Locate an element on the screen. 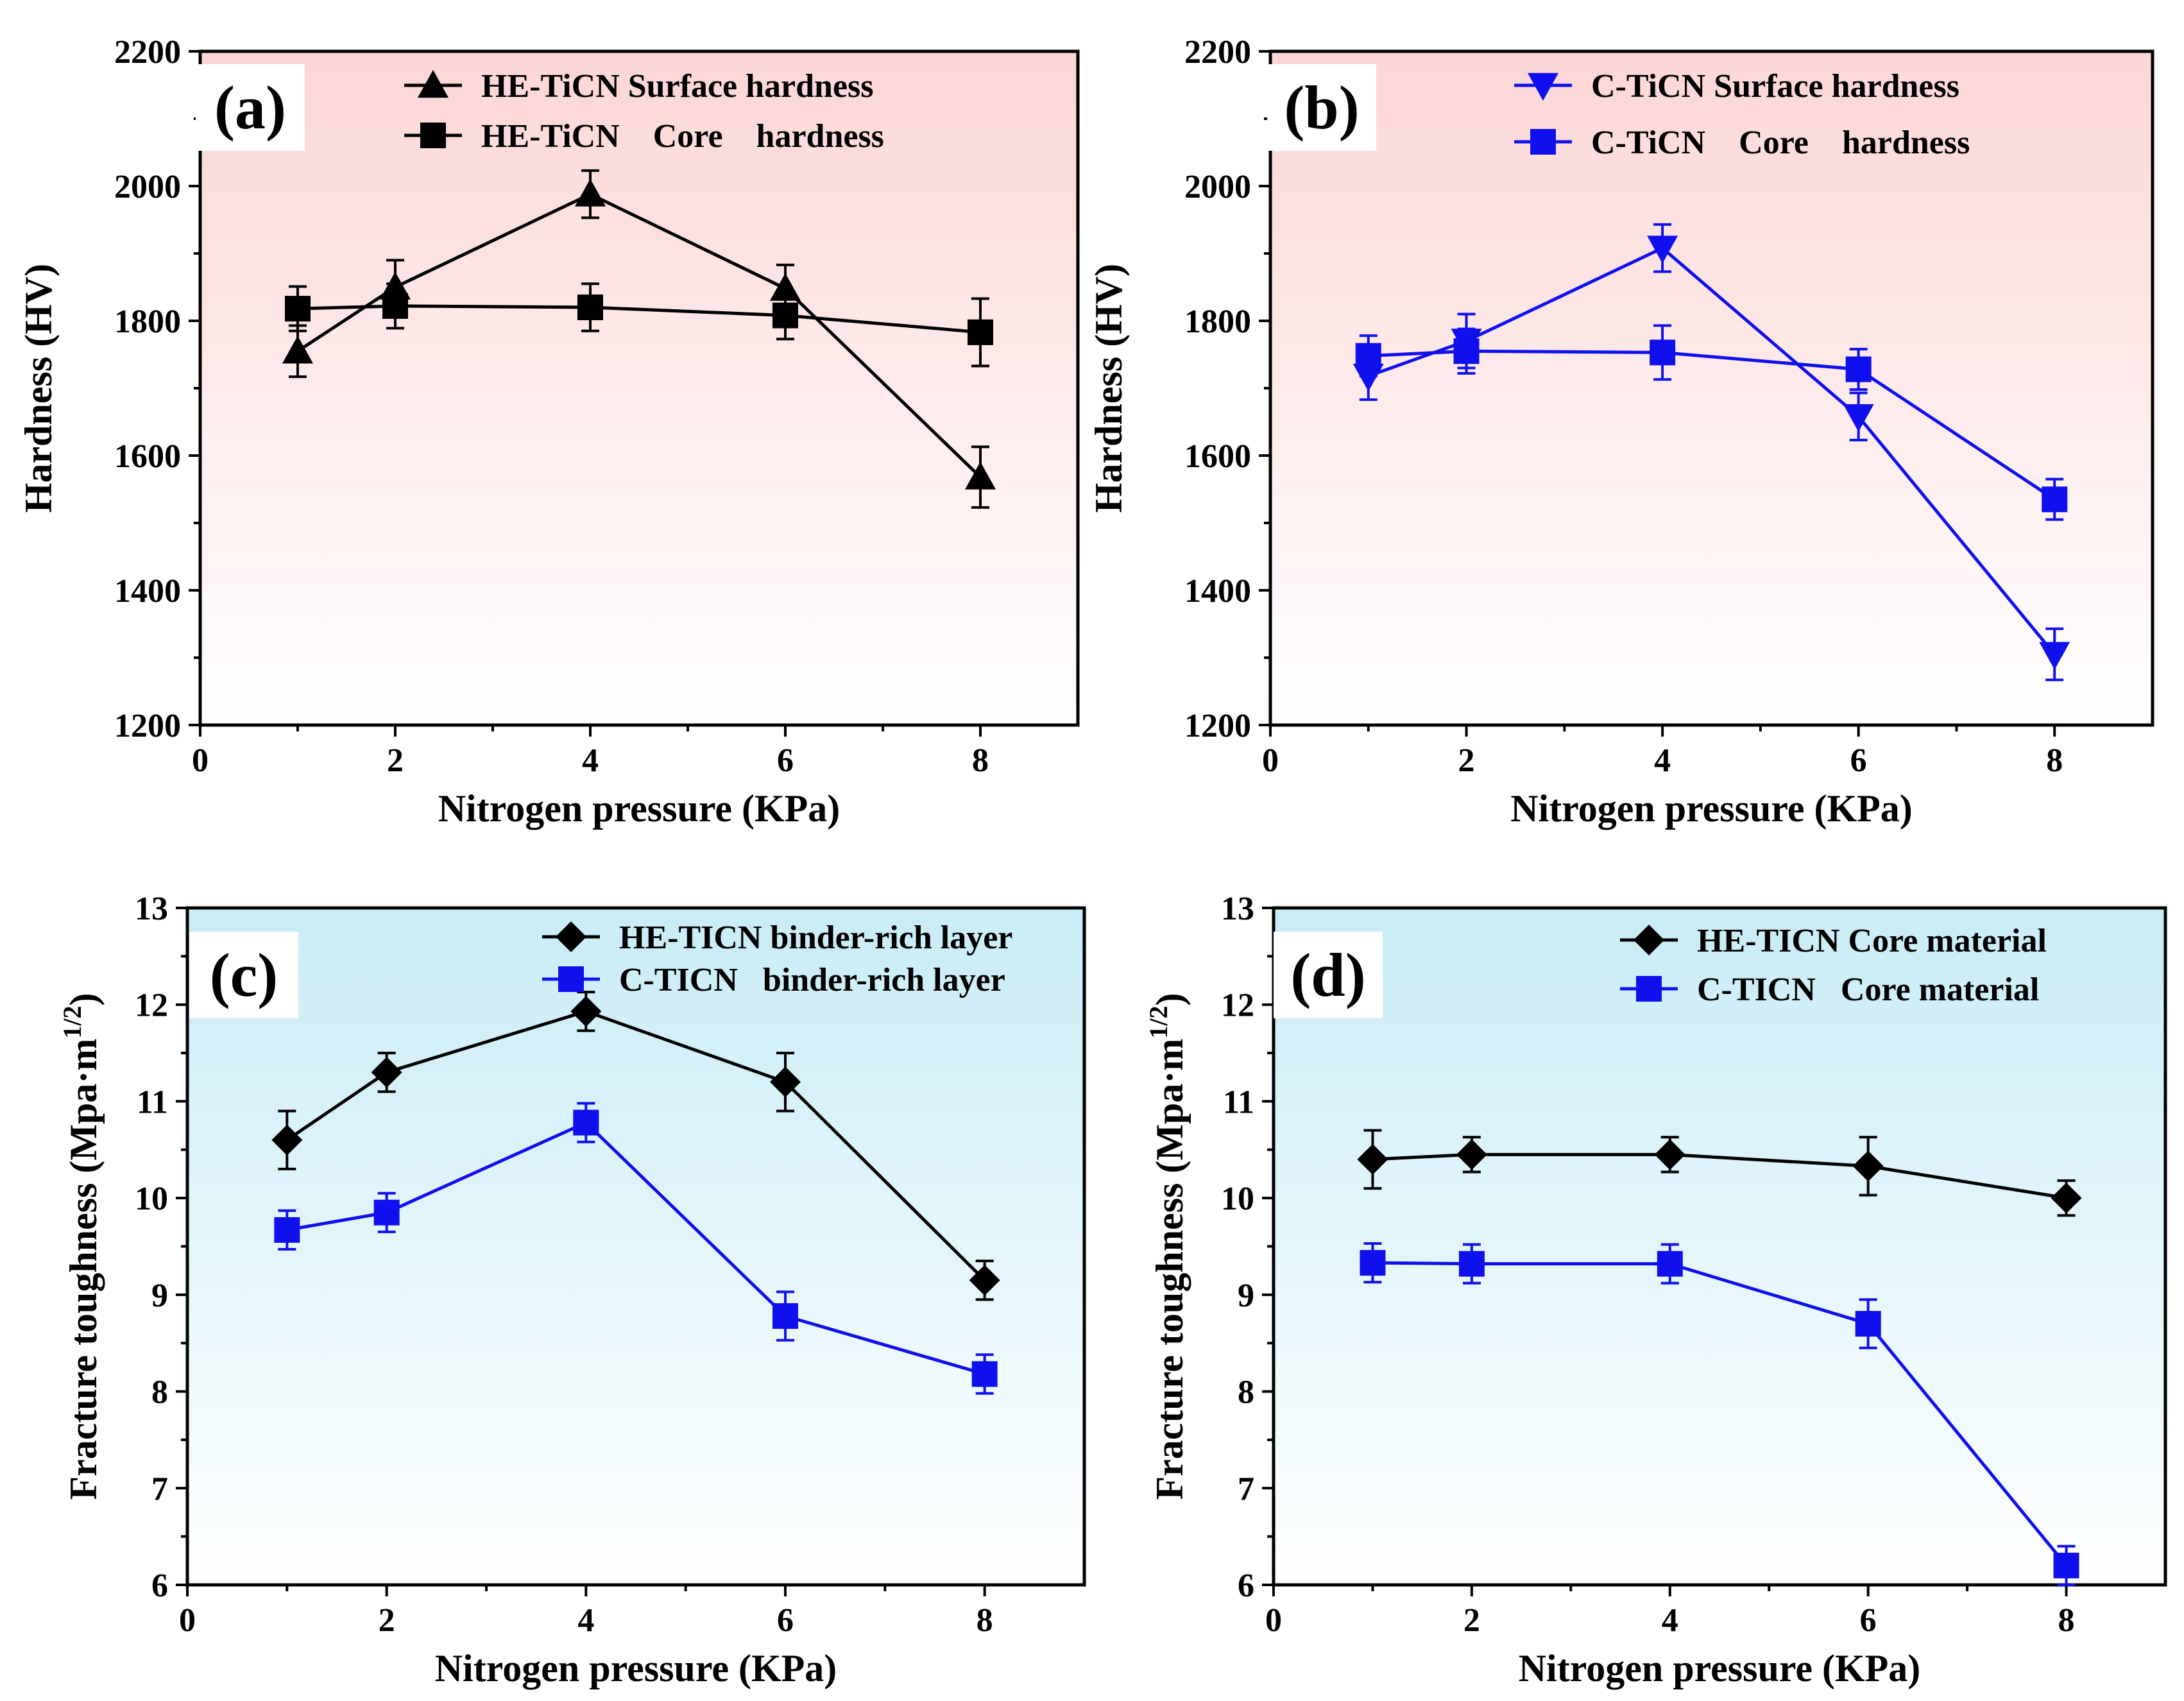 The image size is (2184, 1701). legend-entry-c-0: HE-TICN binder-rich layer is located at coordinates (777, 937).